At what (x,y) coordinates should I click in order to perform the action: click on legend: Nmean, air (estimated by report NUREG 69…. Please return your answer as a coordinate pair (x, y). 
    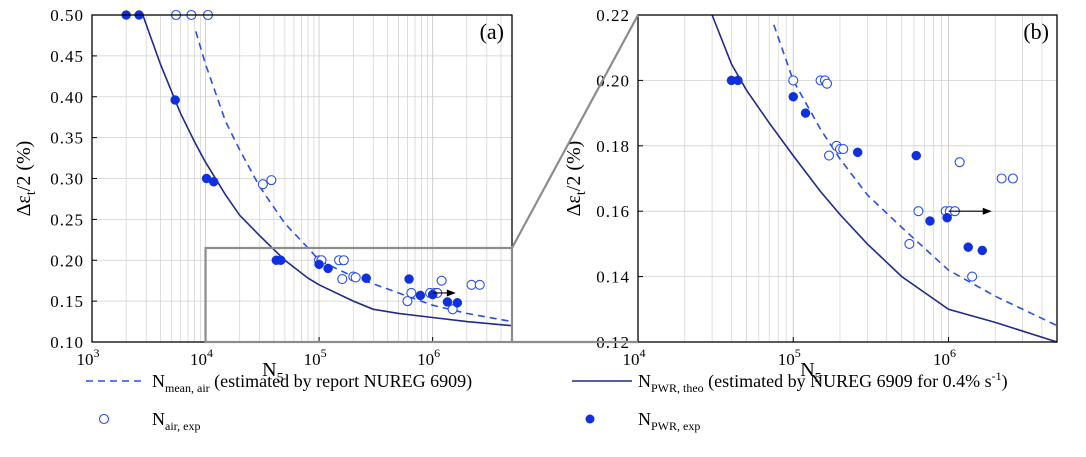
    Looking at the image, I should click on (547, 401).